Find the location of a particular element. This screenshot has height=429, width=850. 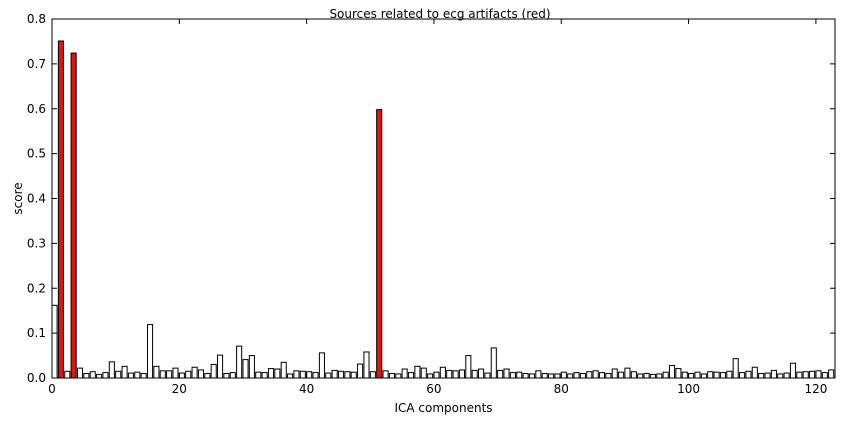

y-tick-label: 0.6 is located at coordinates (36, 109).